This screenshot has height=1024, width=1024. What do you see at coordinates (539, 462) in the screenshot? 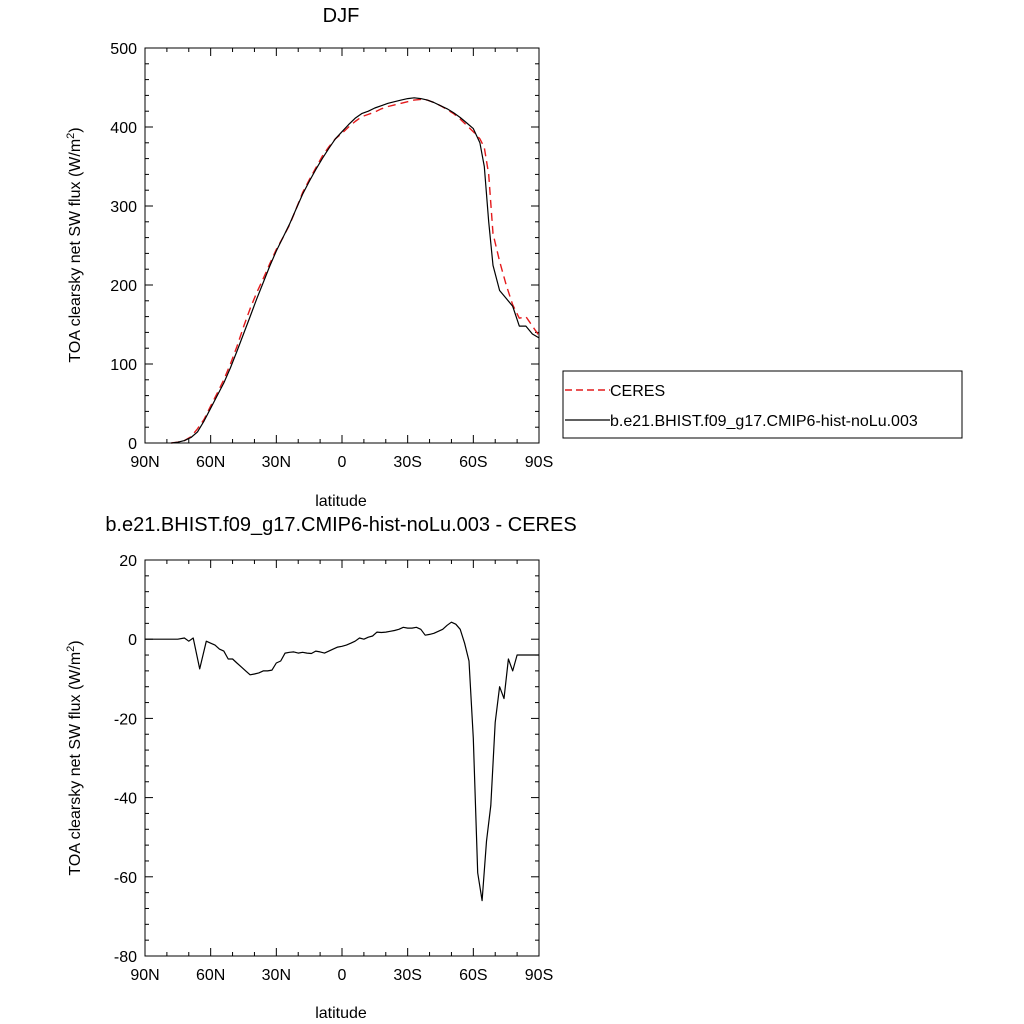
I see `top-x-tick-label: 90S` at bounding box center [539, 462].